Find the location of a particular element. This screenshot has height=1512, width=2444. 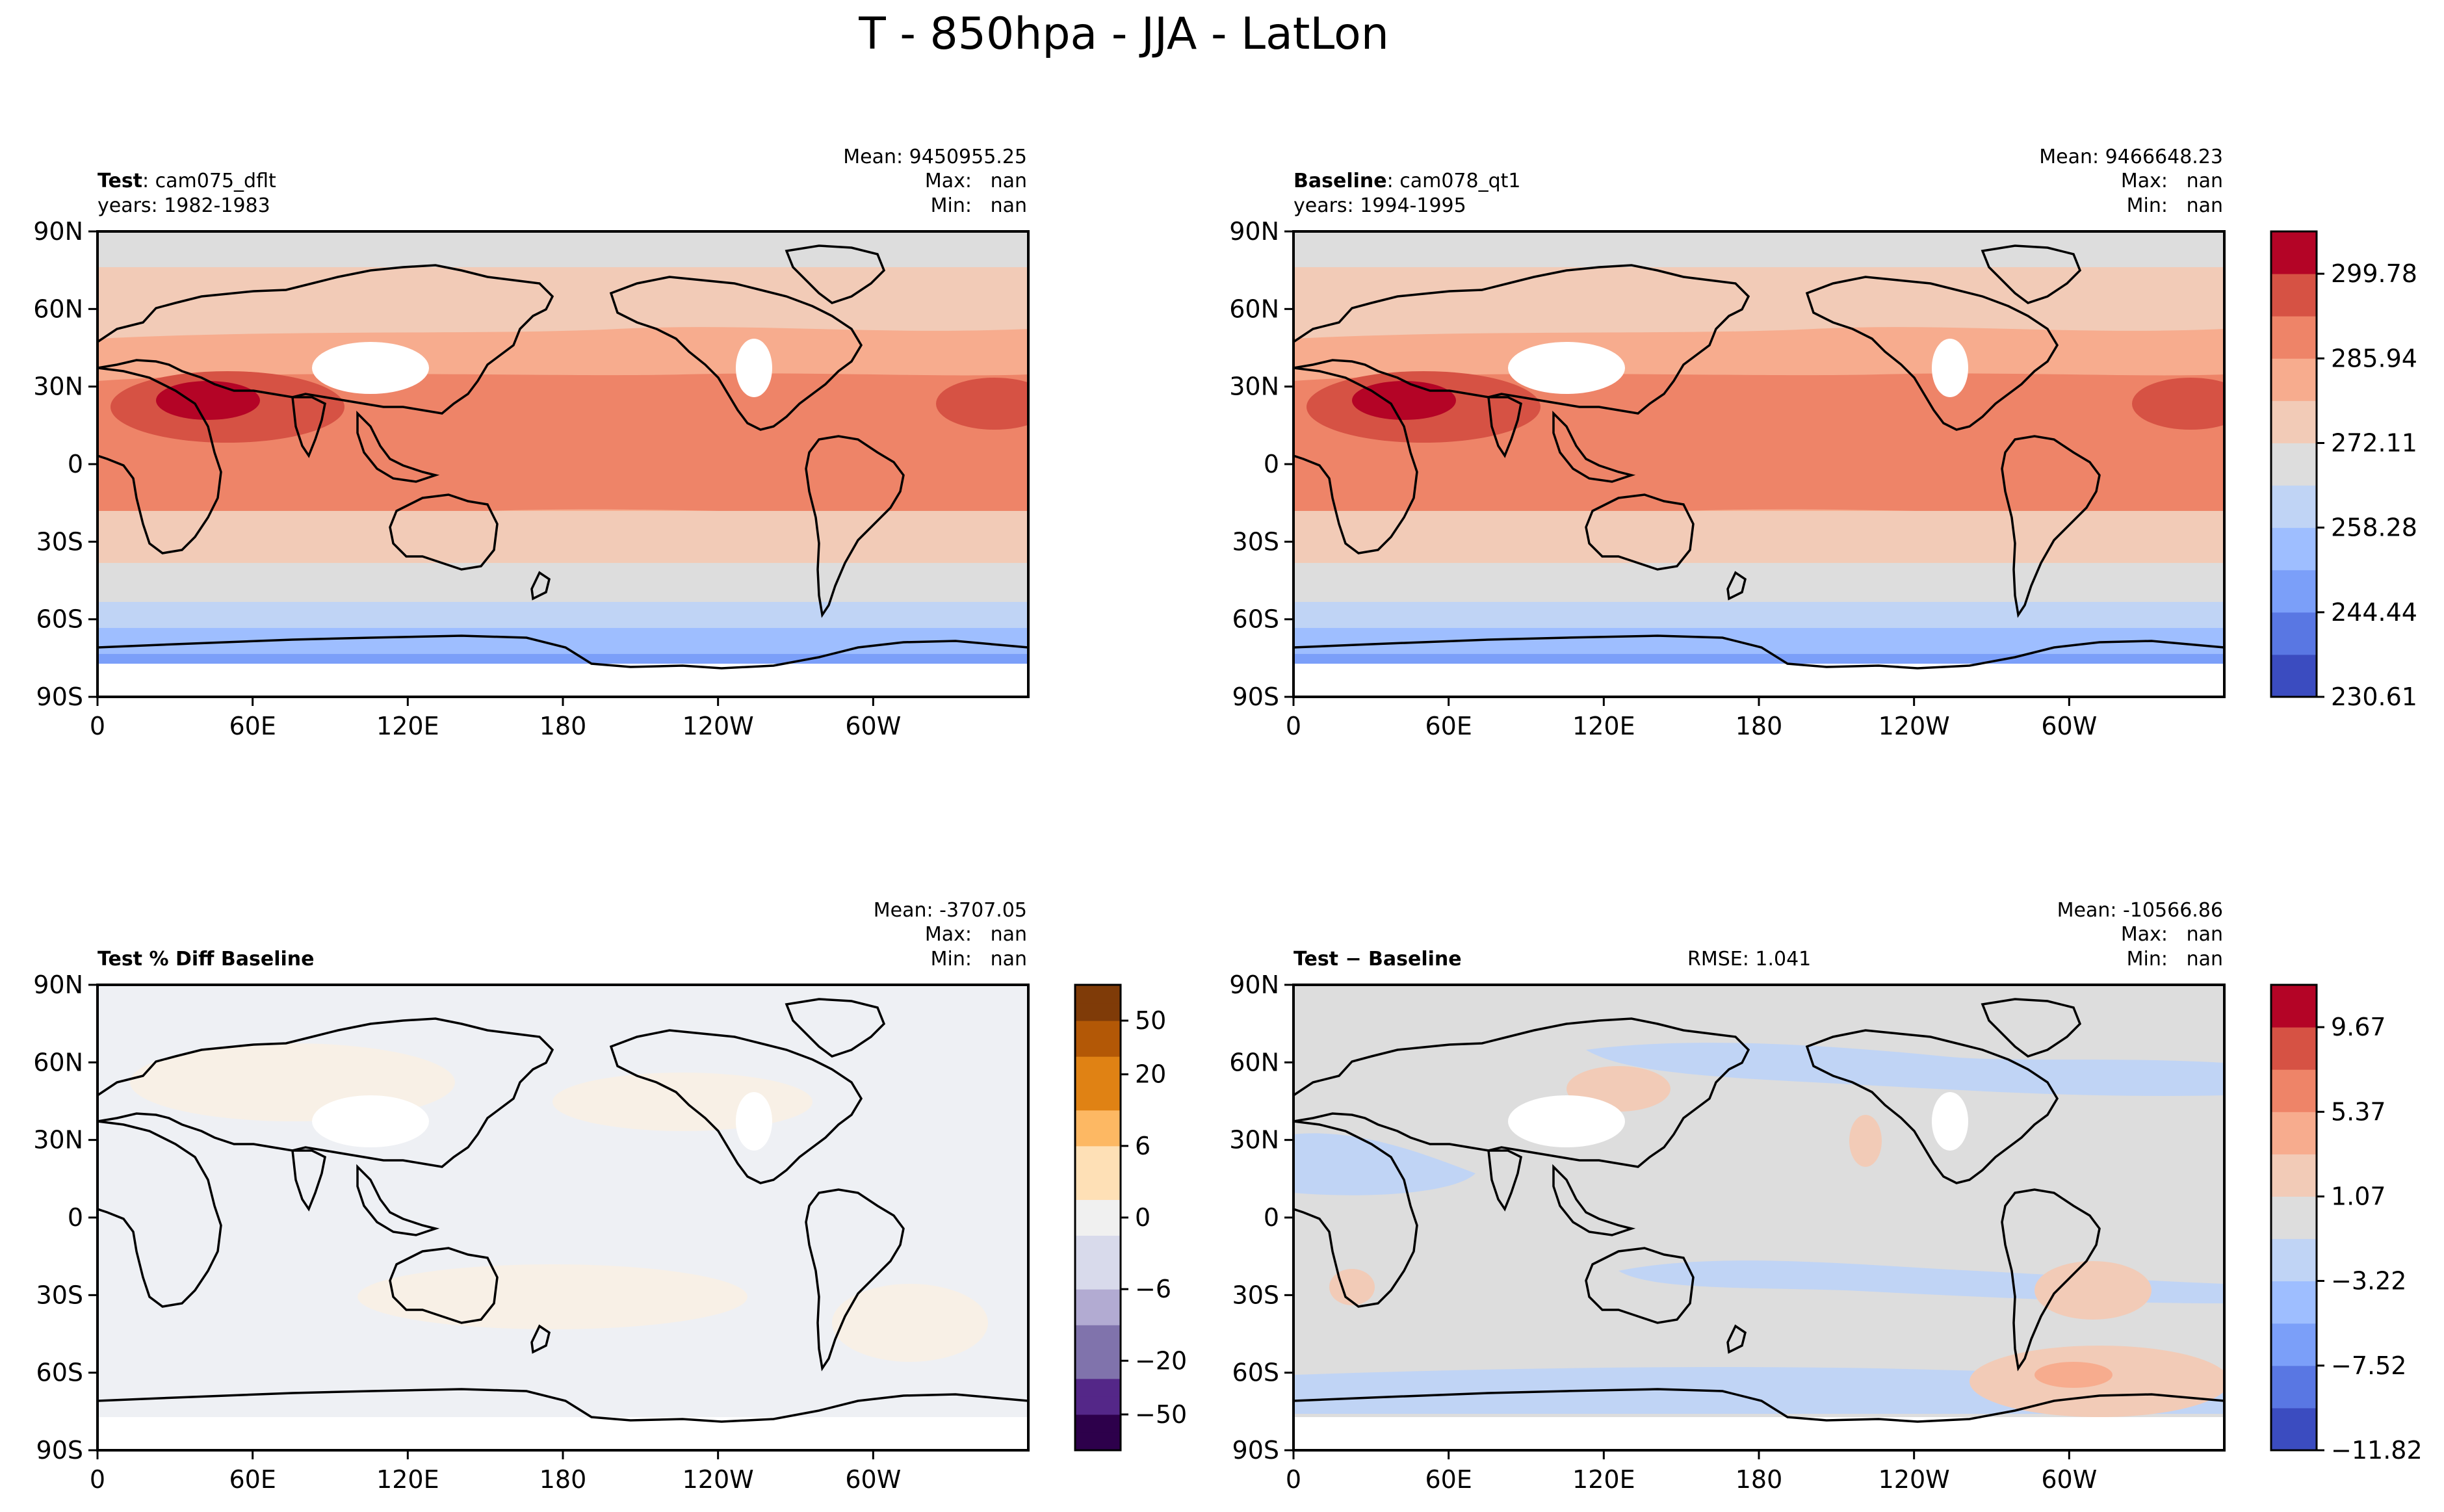

pctdiff-max: Max: nan is located at coordinates (976, 934).